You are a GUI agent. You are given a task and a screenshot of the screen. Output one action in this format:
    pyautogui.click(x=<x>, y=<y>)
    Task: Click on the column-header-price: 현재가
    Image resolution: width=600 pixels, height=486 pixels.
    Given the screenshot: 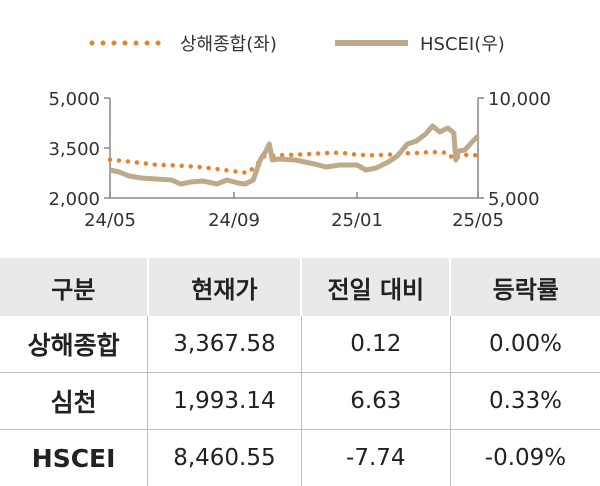 What is the action you would take?
    pyautogui.click(x=224, y=287)
    